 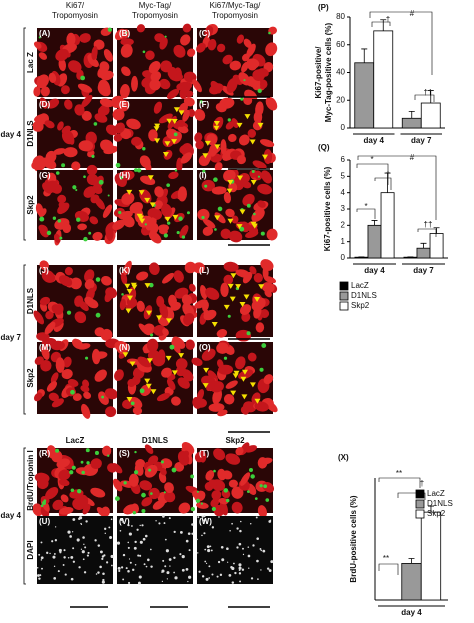 What do you see at coordinates (361, 257) in the screenshot?
I see `bar` at bounding box center [361, 257].